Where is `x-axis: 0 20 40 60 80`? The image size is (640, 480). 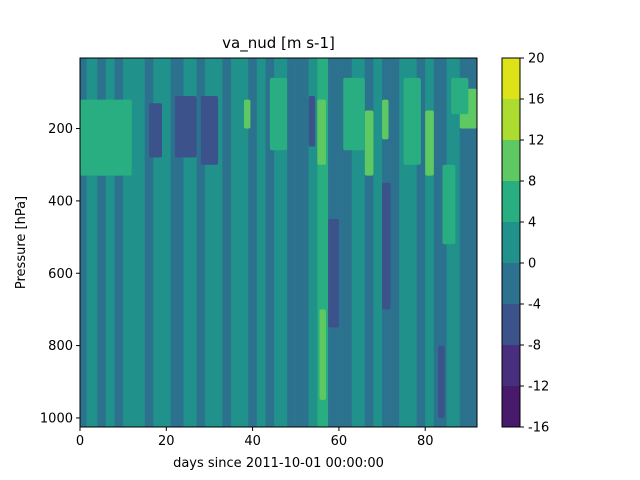
x-axis: 0 20 40 60 80 is located at coordinates (255, 438).